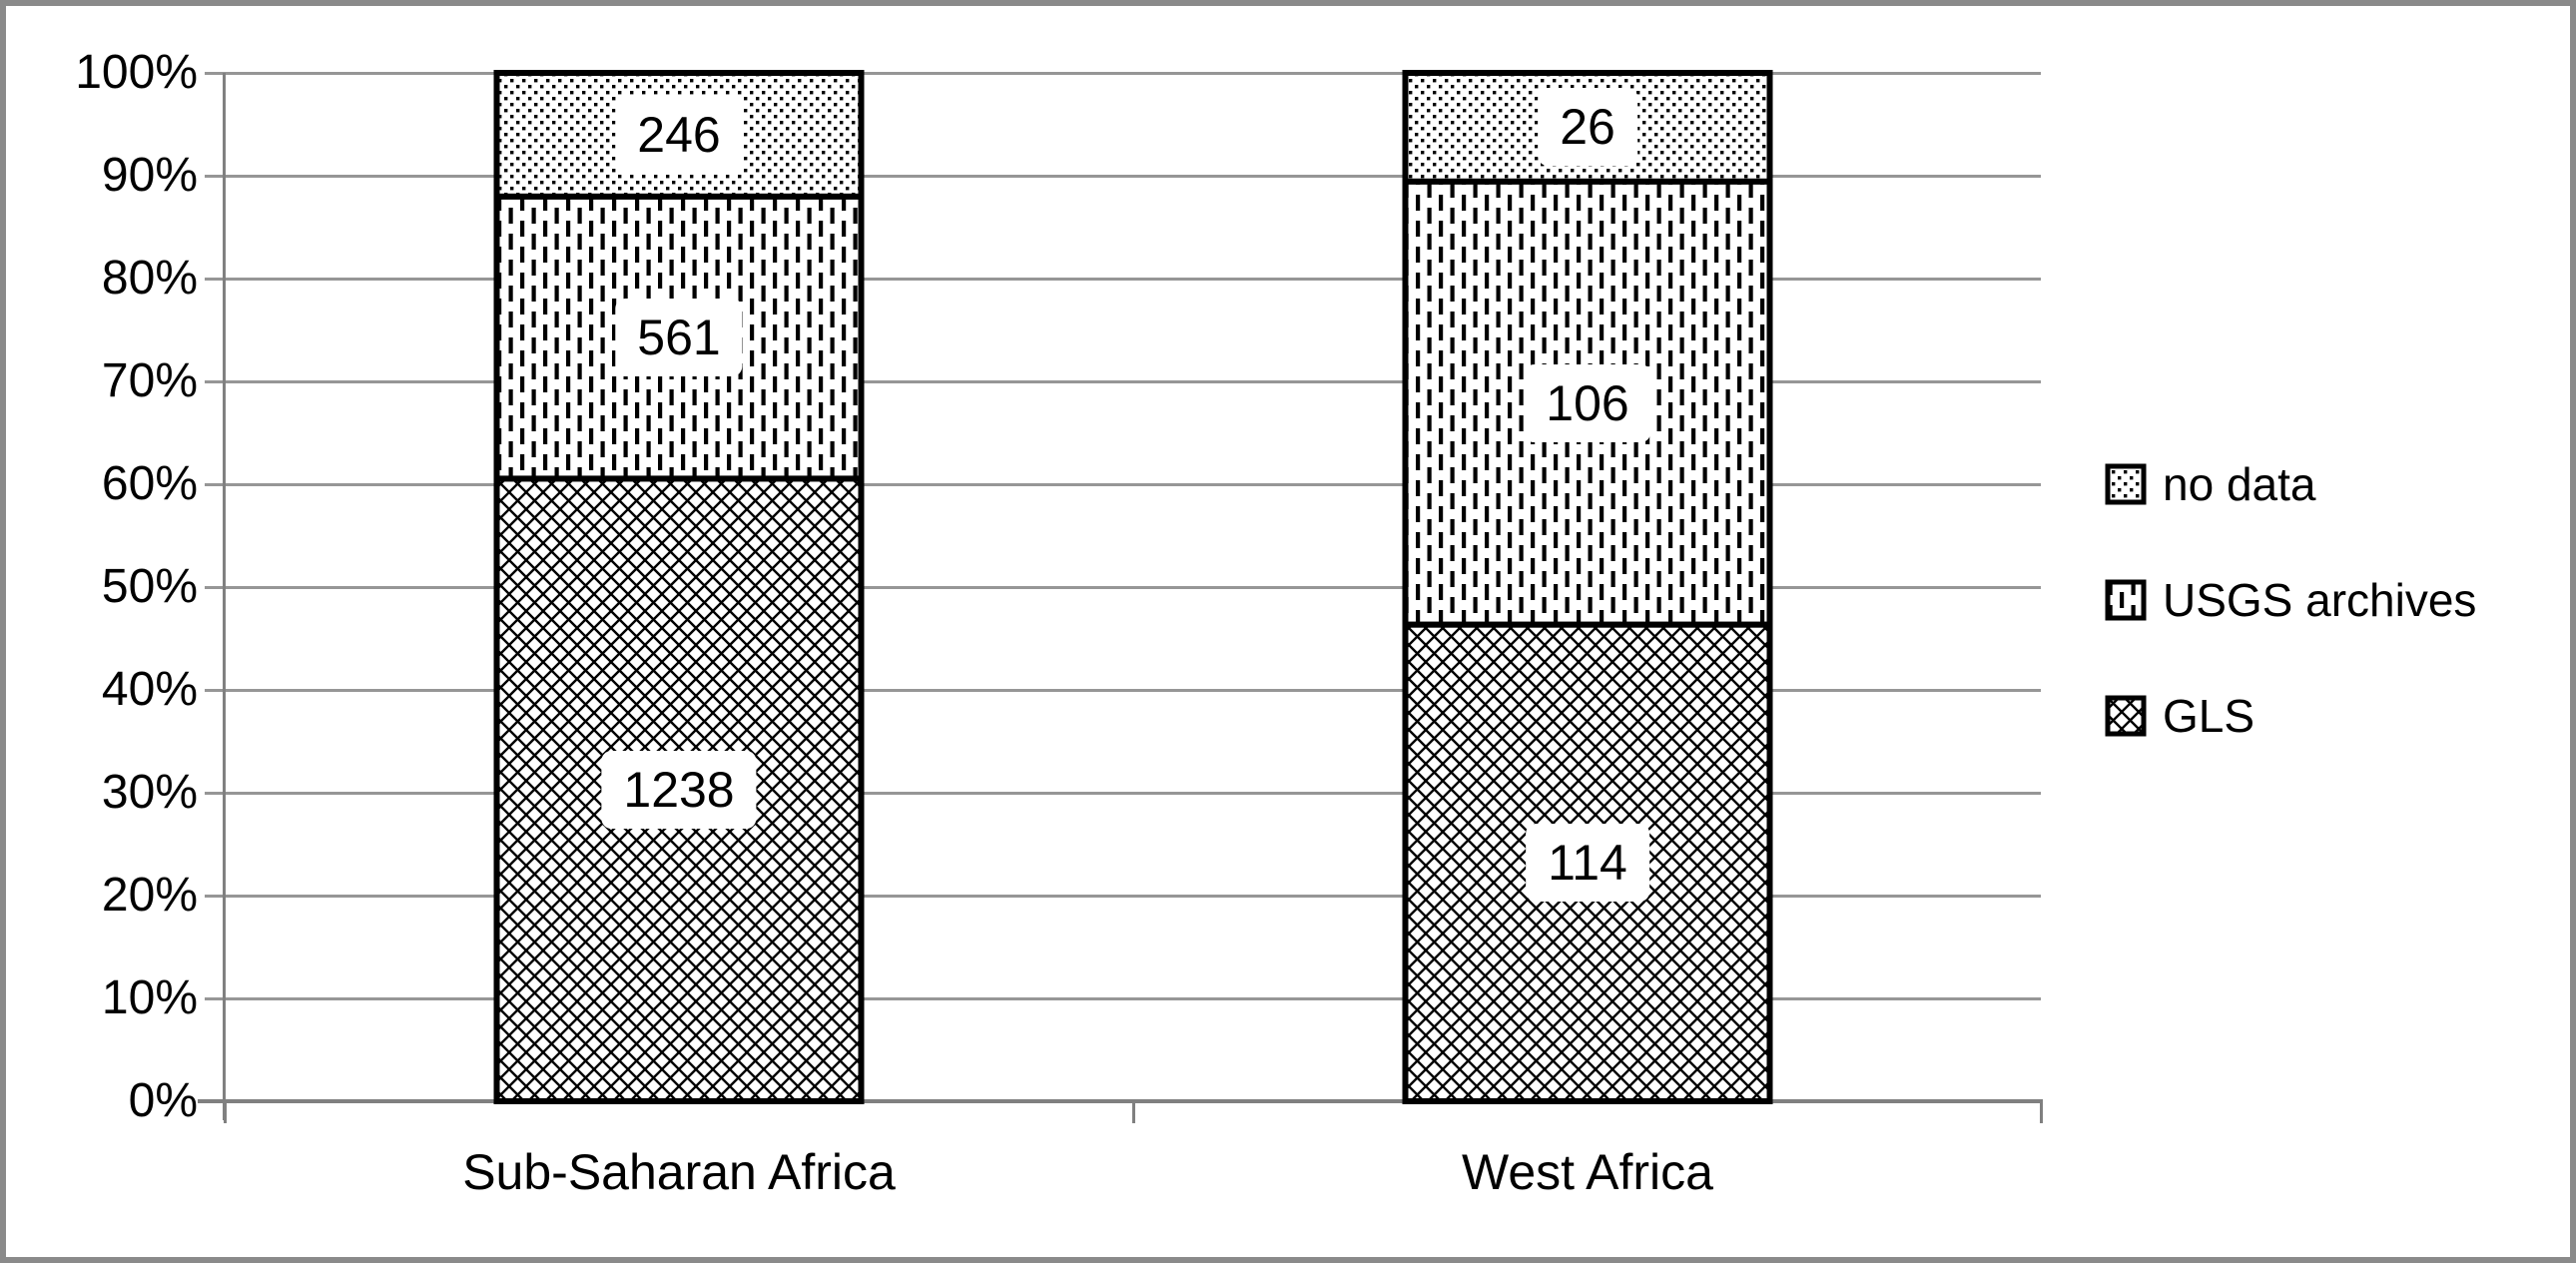  Describe the element at coordinates (679, 135) in the screenshot. I see `data-label: 246` at that location.